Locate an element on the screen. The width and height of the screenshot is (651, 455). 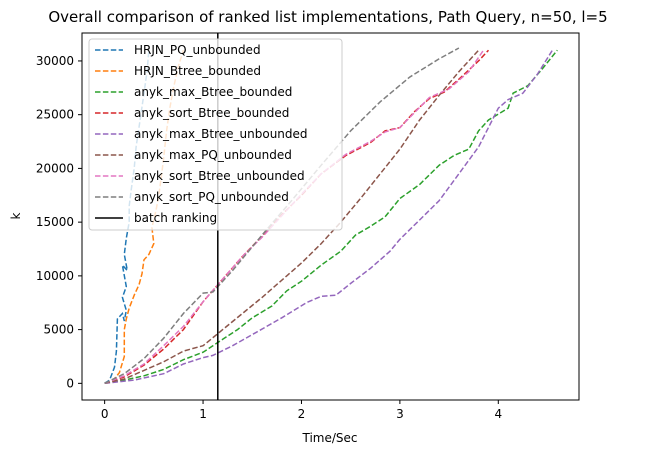
x-axis-label: Time/Sec is located at coordinates (329, 438).